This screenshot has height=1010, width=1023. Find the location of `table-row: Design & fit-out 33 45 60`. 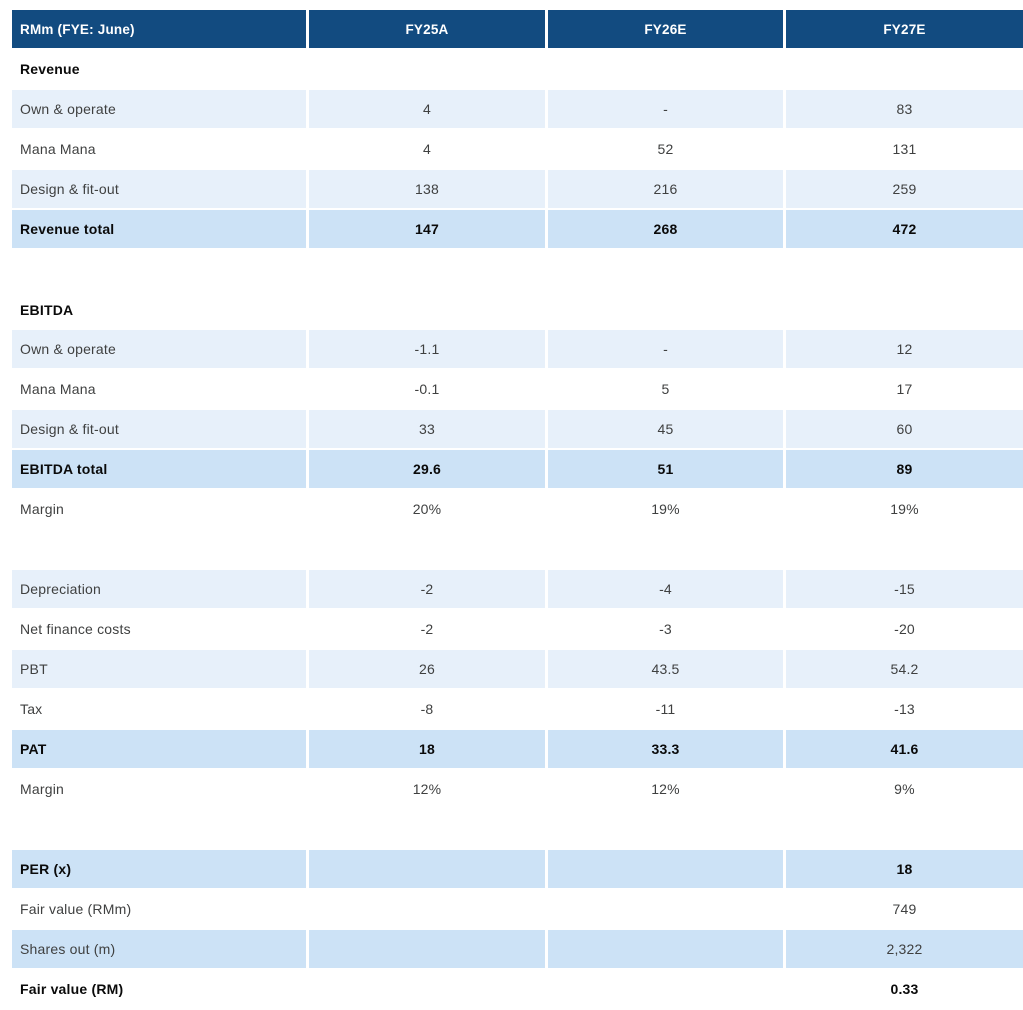

table-row: Design & fit-out 33 45 60 is located at coordinates (517, 430).